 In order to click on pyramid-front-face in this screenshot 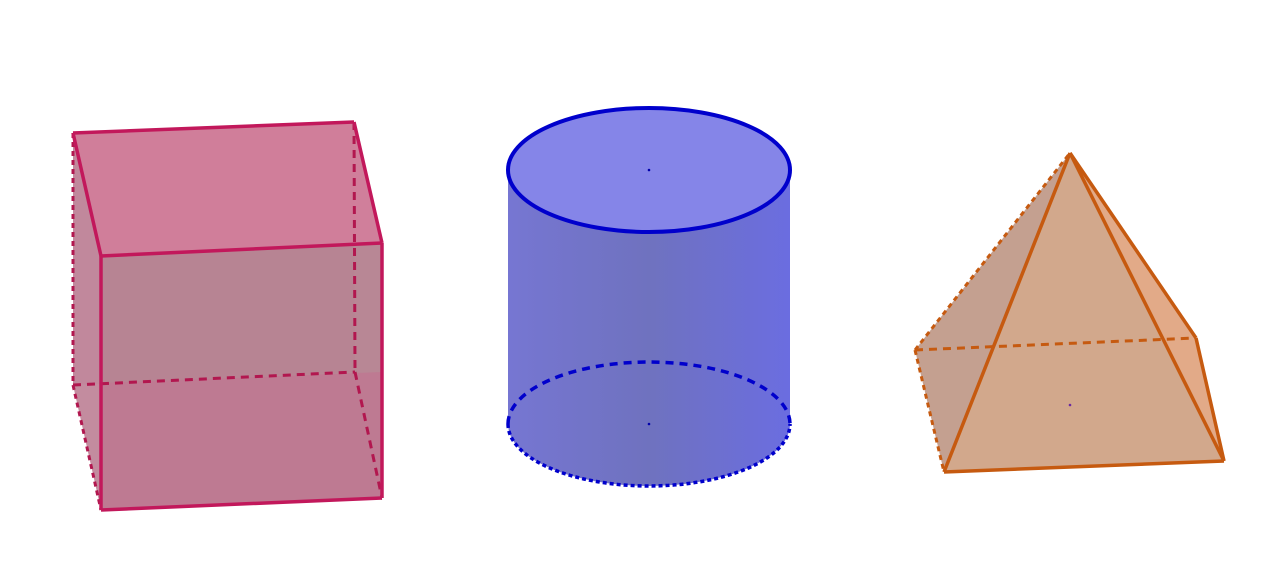, I will do `click(1084, 312)`.